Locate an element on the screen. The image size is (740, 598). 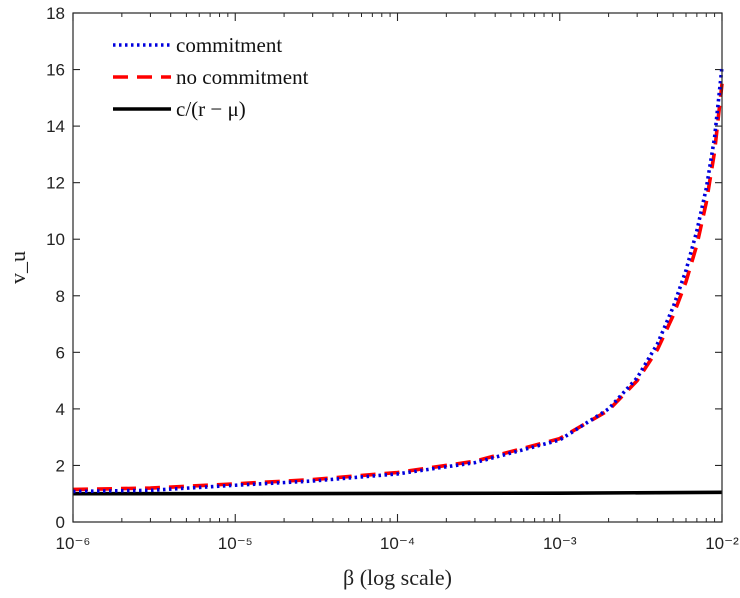
legend-label-1: no commitment is located at coordinates (242, 77).